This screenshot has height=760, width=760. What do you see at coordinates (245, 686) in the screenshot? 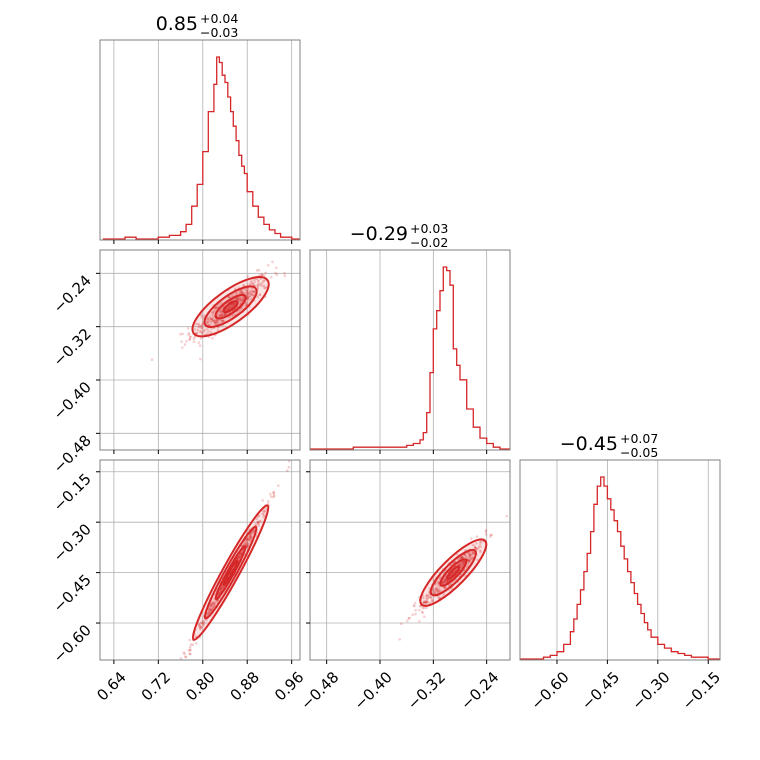
I see `x-tick-label: 0.88` at bounding box center [245, 686].